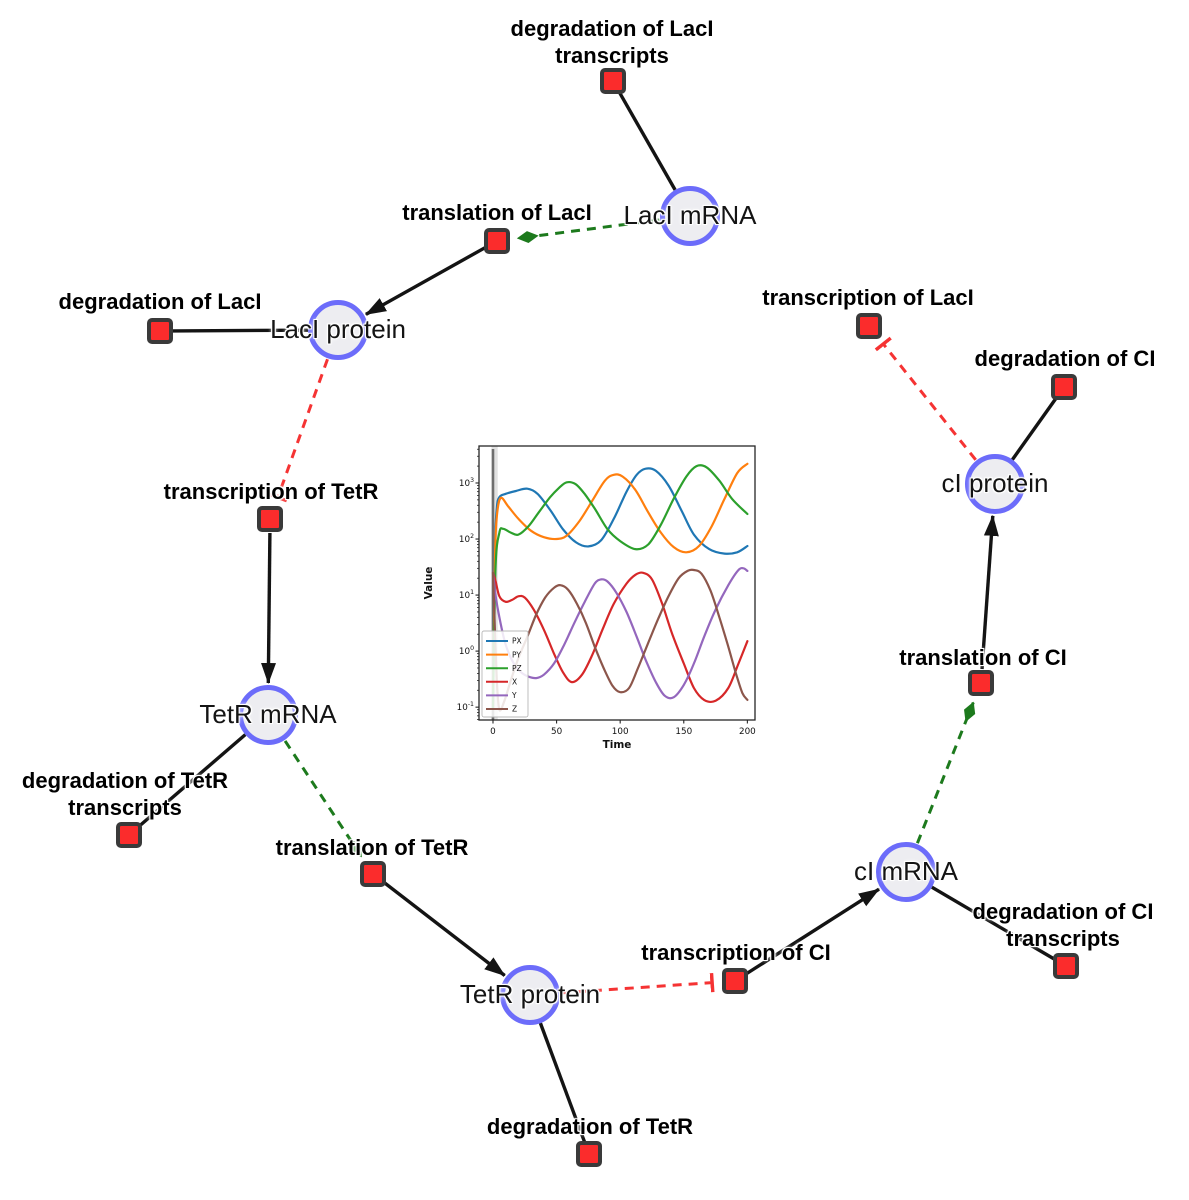 Image resolution: width=1189 pixels, height=1200 pixels. What do you see at coordinates (493, 732) in the screenshot?
I see `x-tick-label: 0` at bounding box center [493, 732].